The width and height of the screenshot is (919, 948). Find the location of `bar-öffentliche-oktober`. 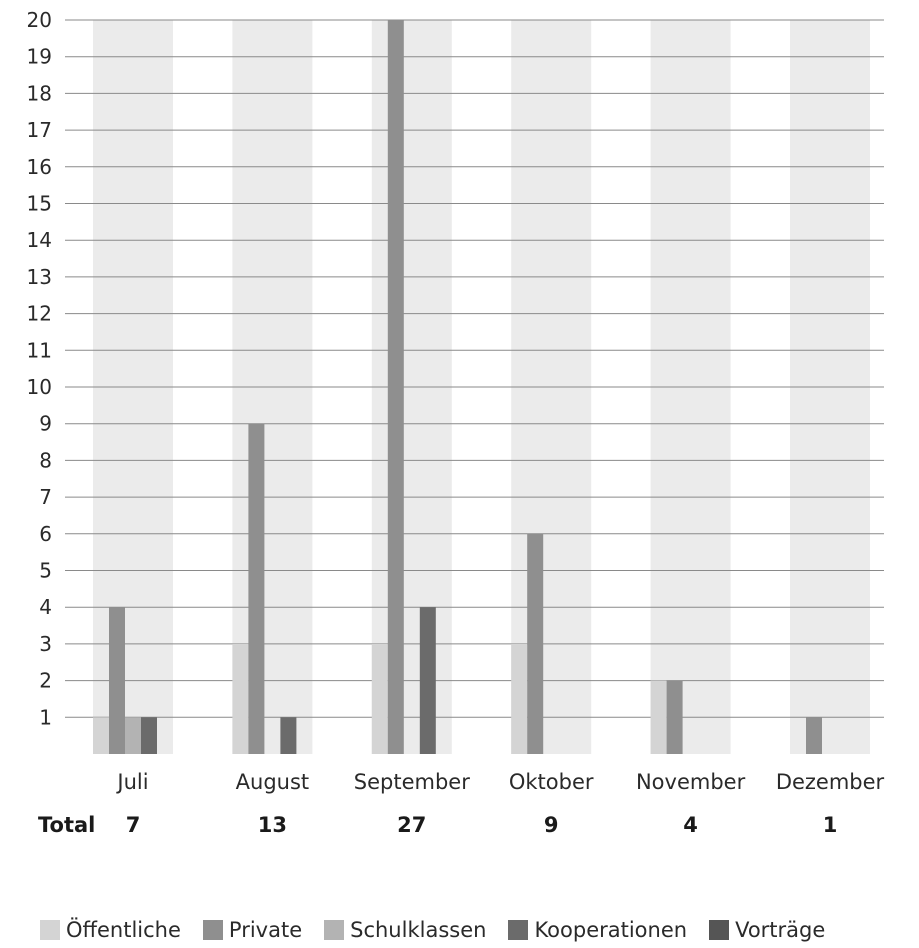

bar-öffentliche-oktober is located at coordinates (519, 698).